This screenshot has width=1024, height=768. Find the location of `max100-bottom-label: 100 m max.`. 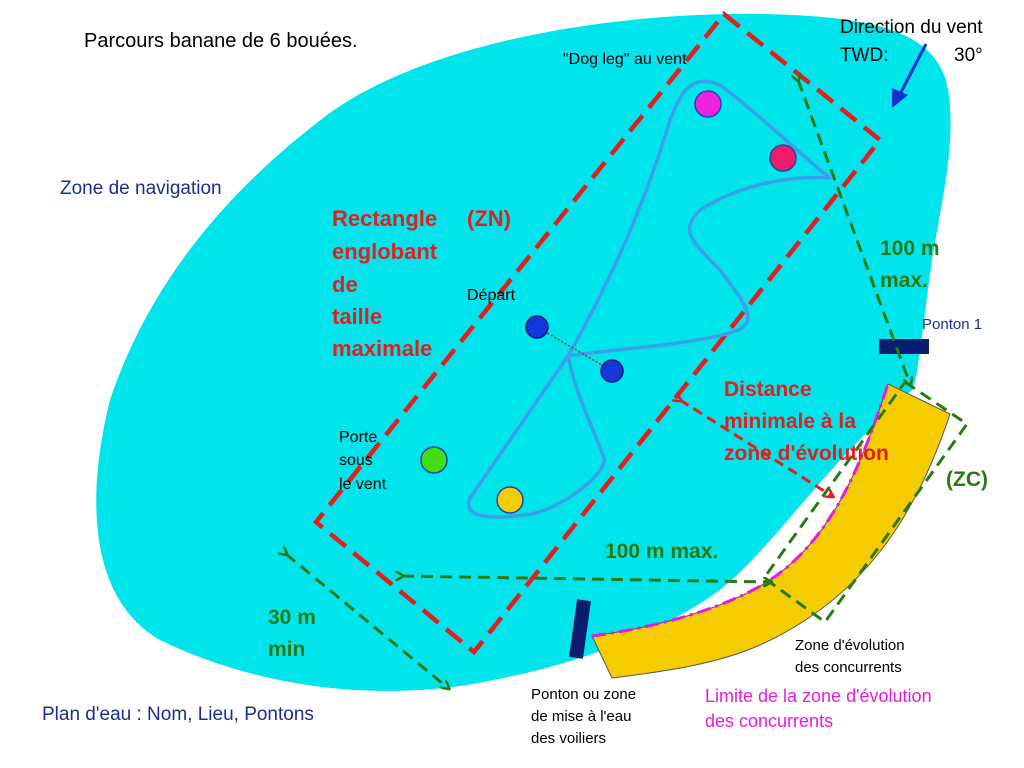

max100-bottom-label: 100 m max. is located at coordinates (662, 551).